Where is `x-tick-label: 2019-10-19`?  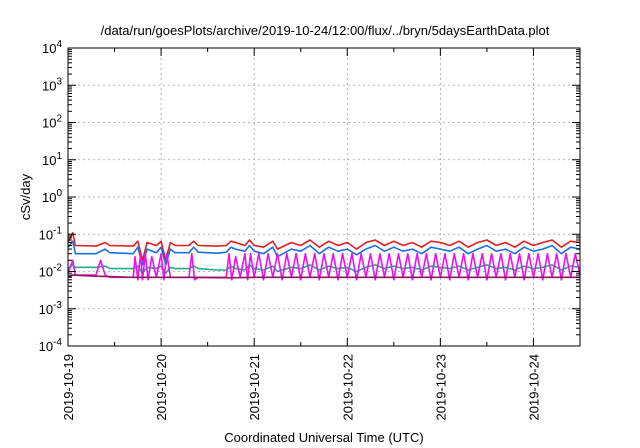 x-tick-label: 2019-10-19 is located at coordinates (68, 387).